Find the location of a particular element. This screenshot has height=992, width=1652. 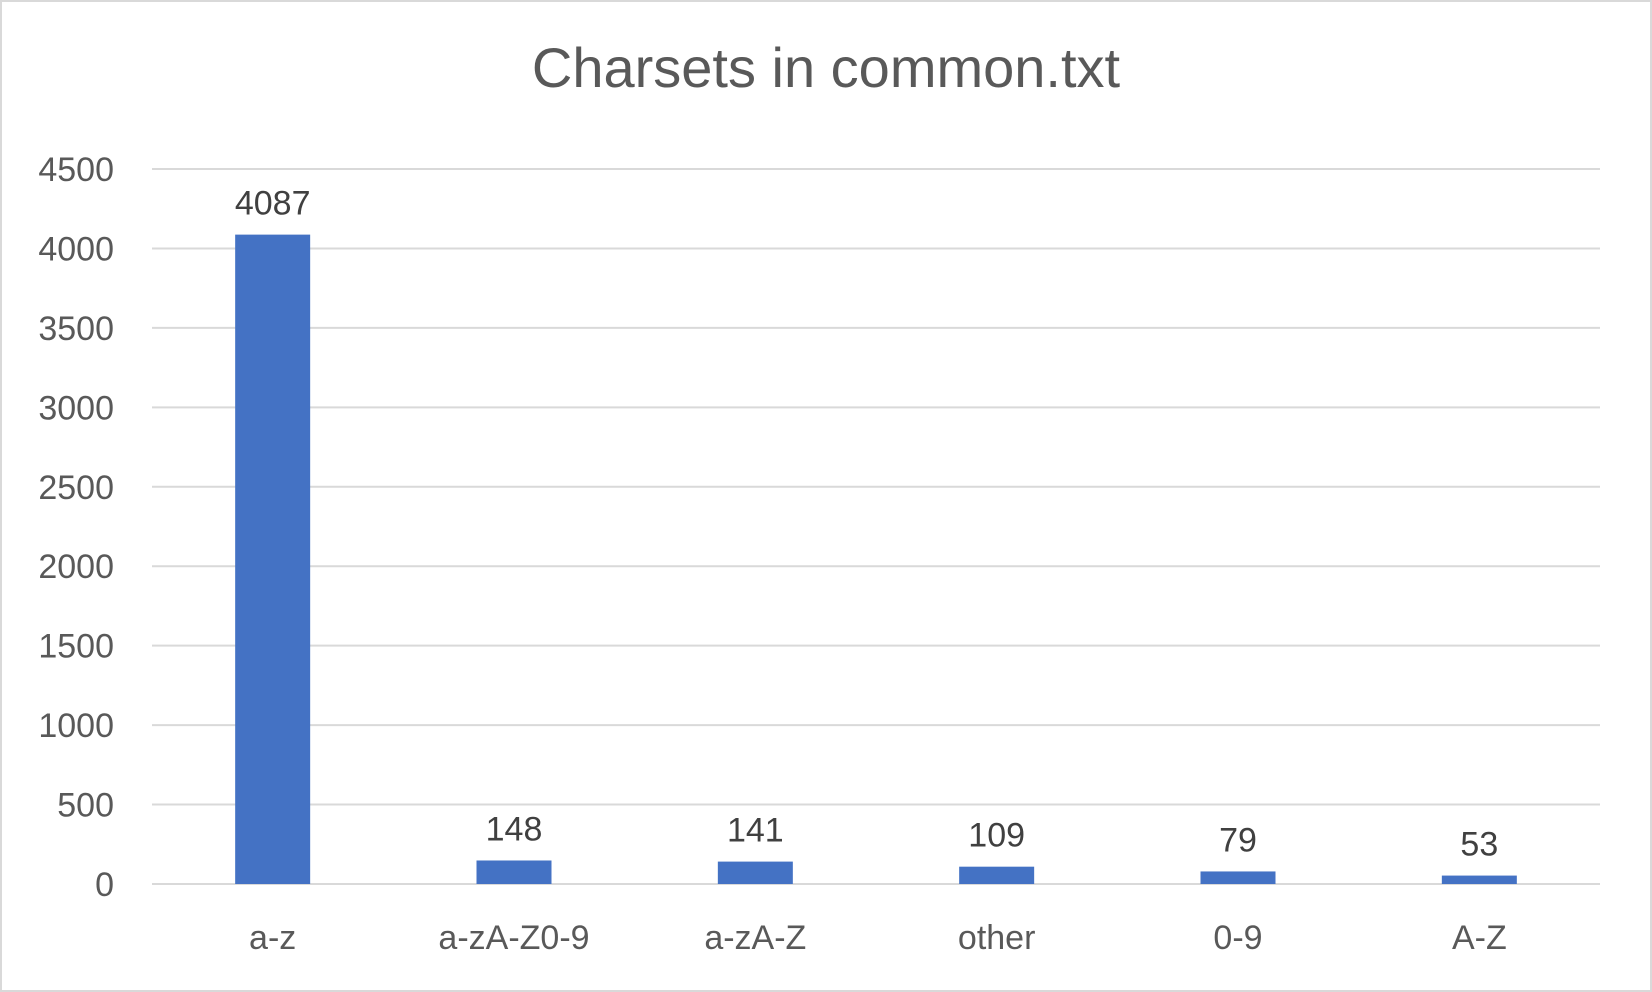

y-tick-label: 3000 is located at coordinates (76, 408).